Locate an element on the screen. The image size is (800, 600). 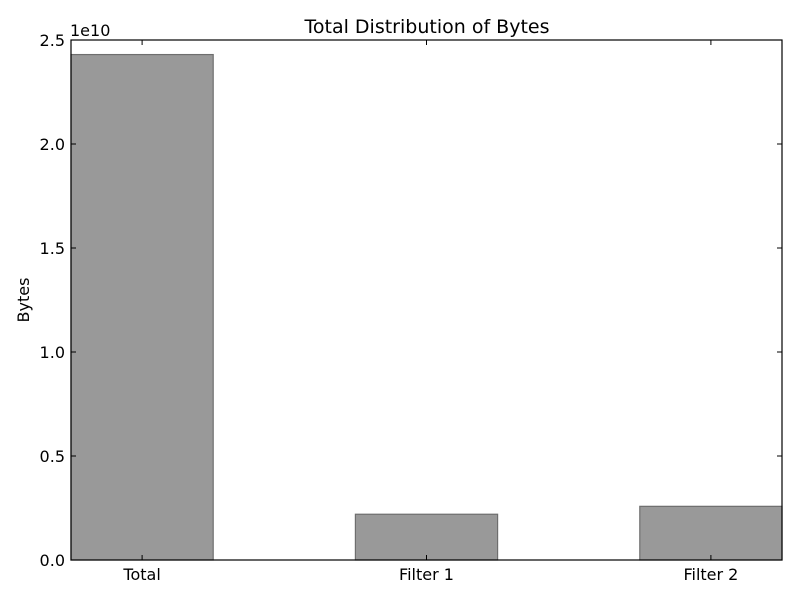
y-offset-label: 1e10 is located at coordinates (90, 30).